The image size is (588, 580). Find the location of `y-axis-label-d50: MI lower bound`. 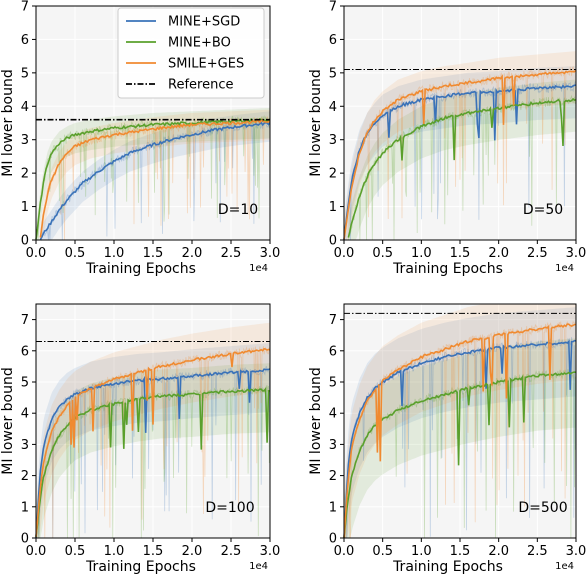

y-axis-label-d50: MI lower bound is located at coordinates (316, 122).